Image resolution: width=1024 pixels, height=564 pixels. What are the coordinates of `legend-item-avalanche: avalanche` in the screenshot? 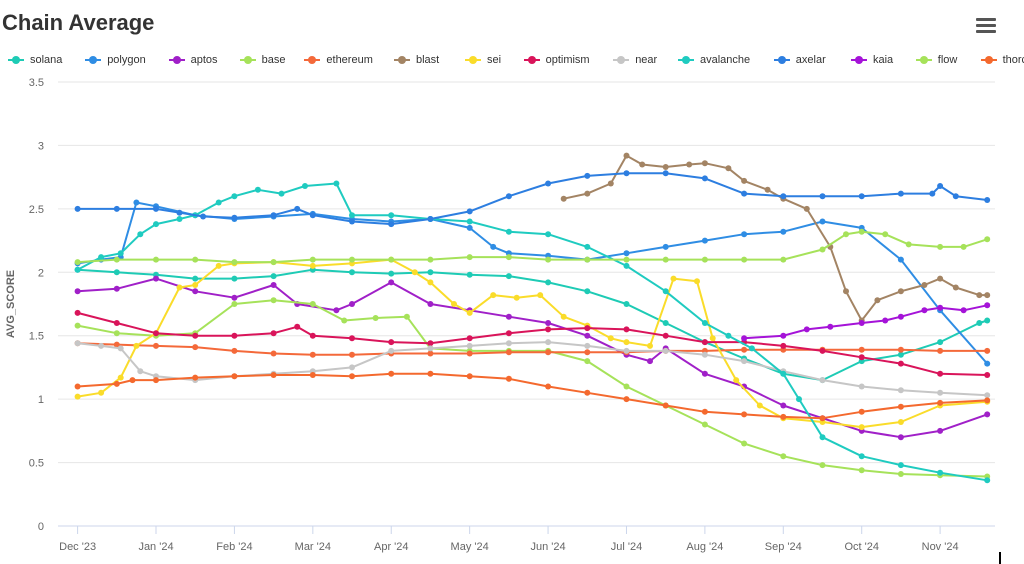 It's located at (714, 60).